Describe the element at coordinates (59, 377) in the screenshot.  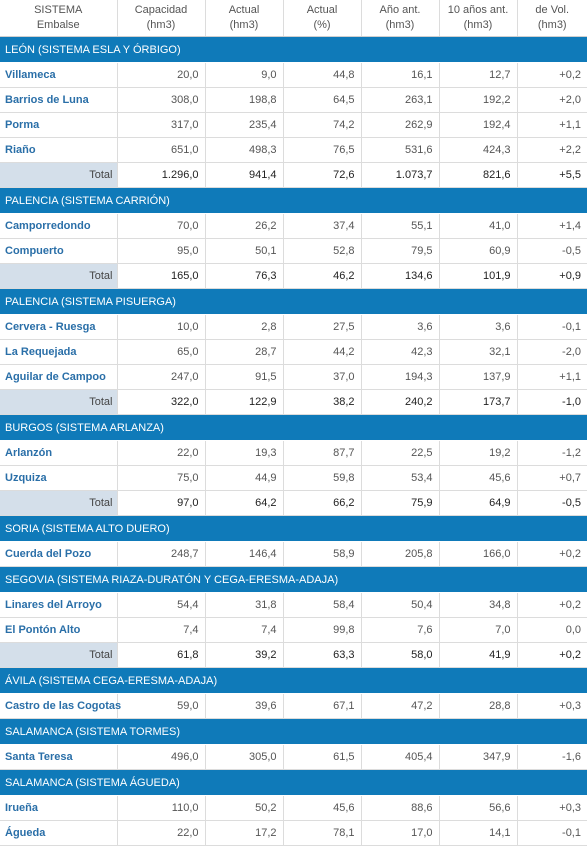
I see `reservoir-name-link: Aguilar de Campoo` at that location.